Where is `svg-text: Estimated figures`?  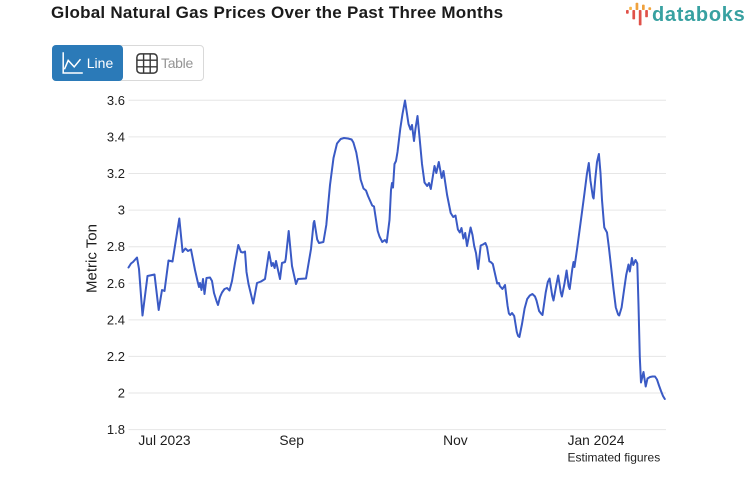
svg-text: Estimated figures is located at coordinates (614, 458).